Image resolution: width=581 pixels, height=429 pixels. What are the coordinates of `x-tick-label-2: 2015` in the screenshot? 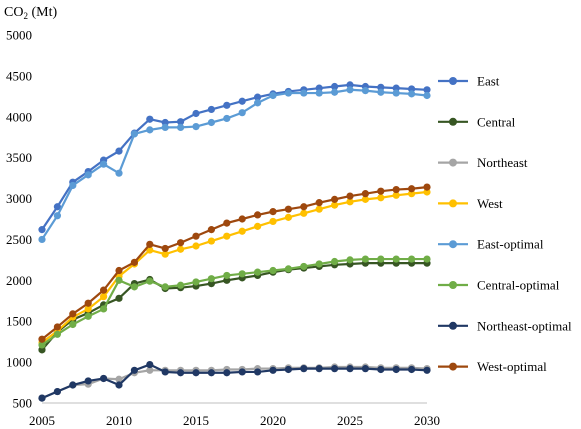 It's located at (196, 420).